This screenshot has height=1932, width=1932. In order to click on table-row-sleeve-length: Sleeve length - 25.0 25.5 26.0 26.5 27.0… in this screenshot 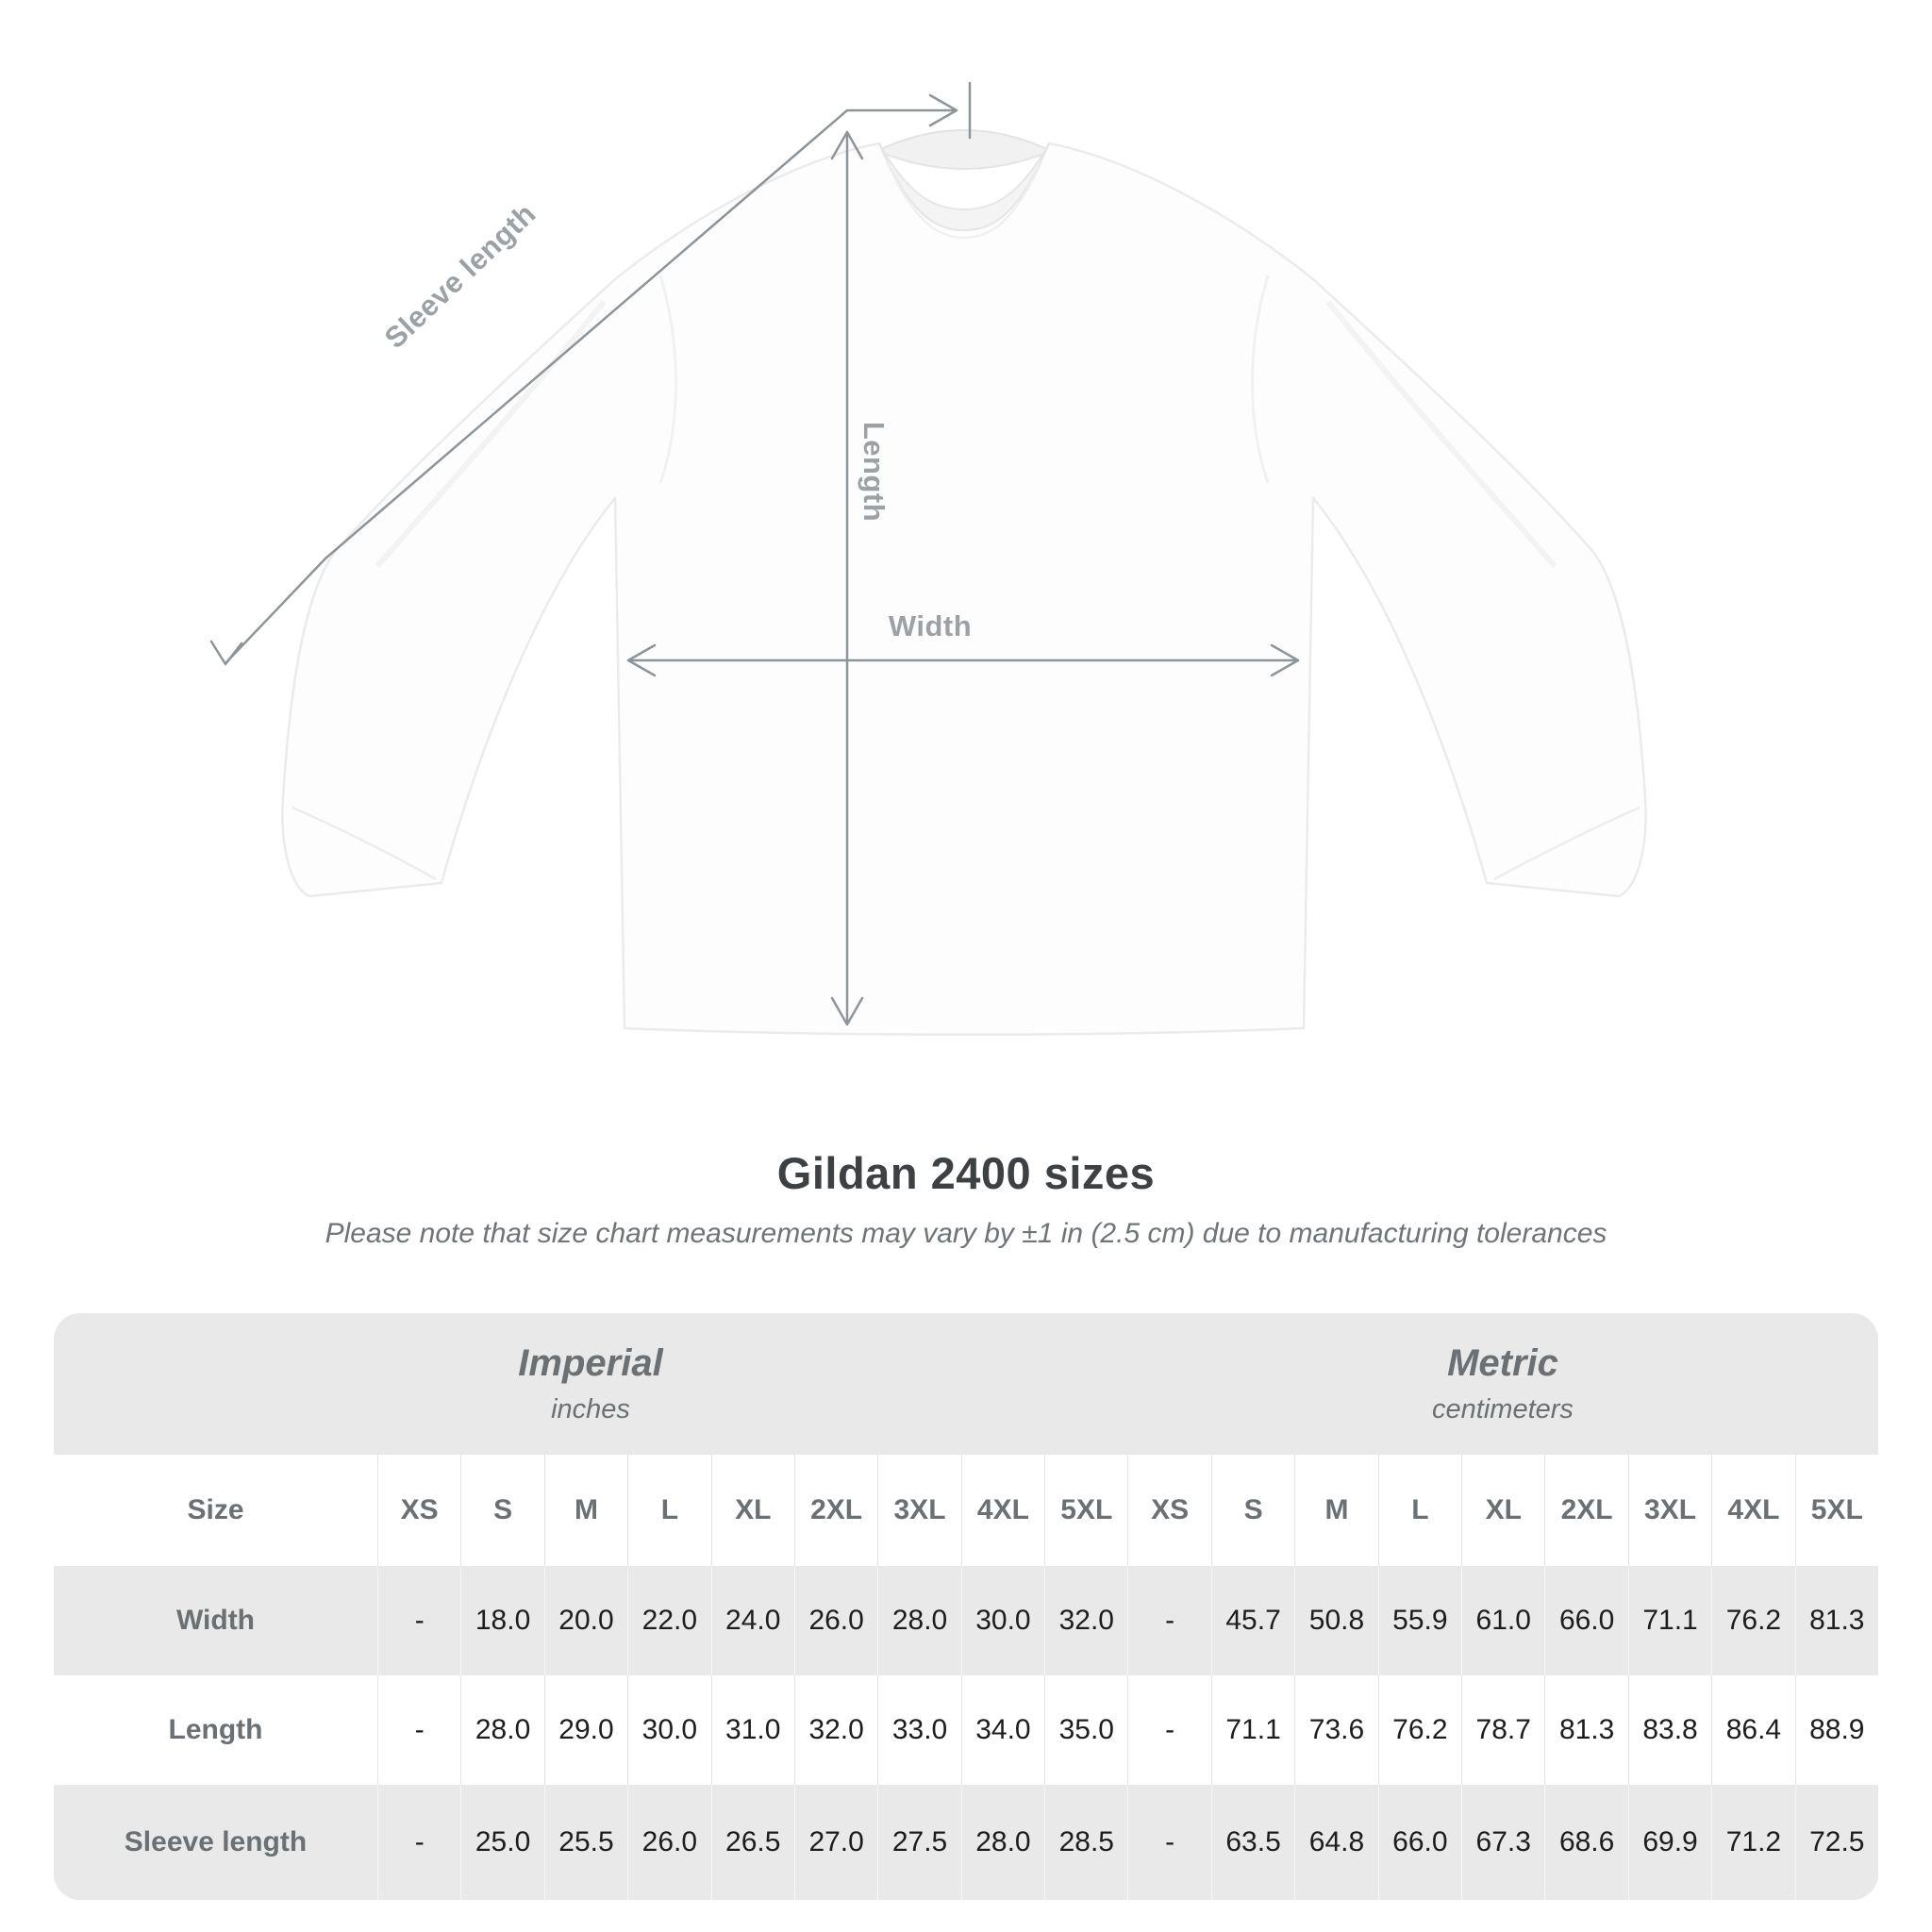, I will do `click(966, 1843)`.